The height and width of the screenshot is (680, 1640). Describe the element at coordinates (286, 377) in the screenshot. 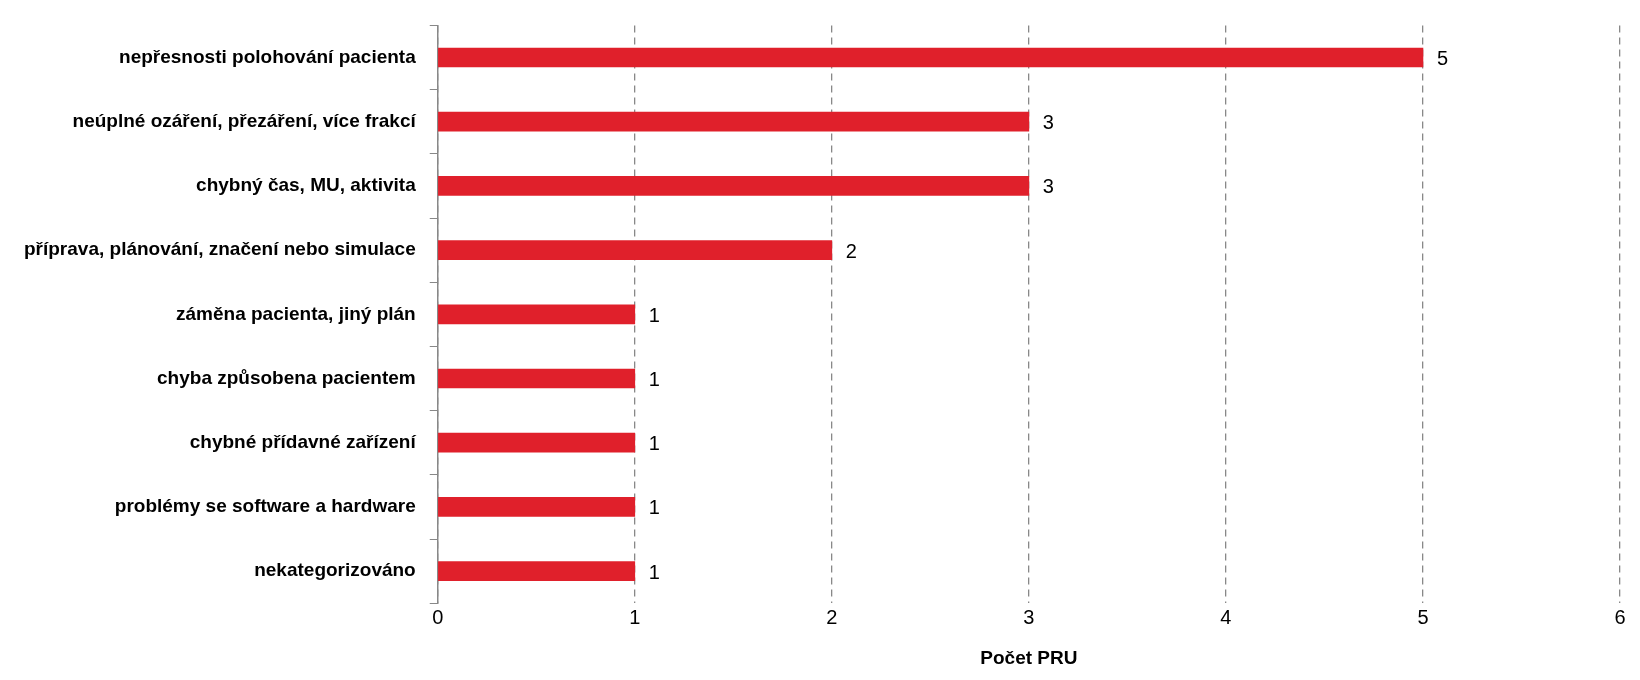

I see `y-tick-label: chyba způsobena pacientem` at that location.